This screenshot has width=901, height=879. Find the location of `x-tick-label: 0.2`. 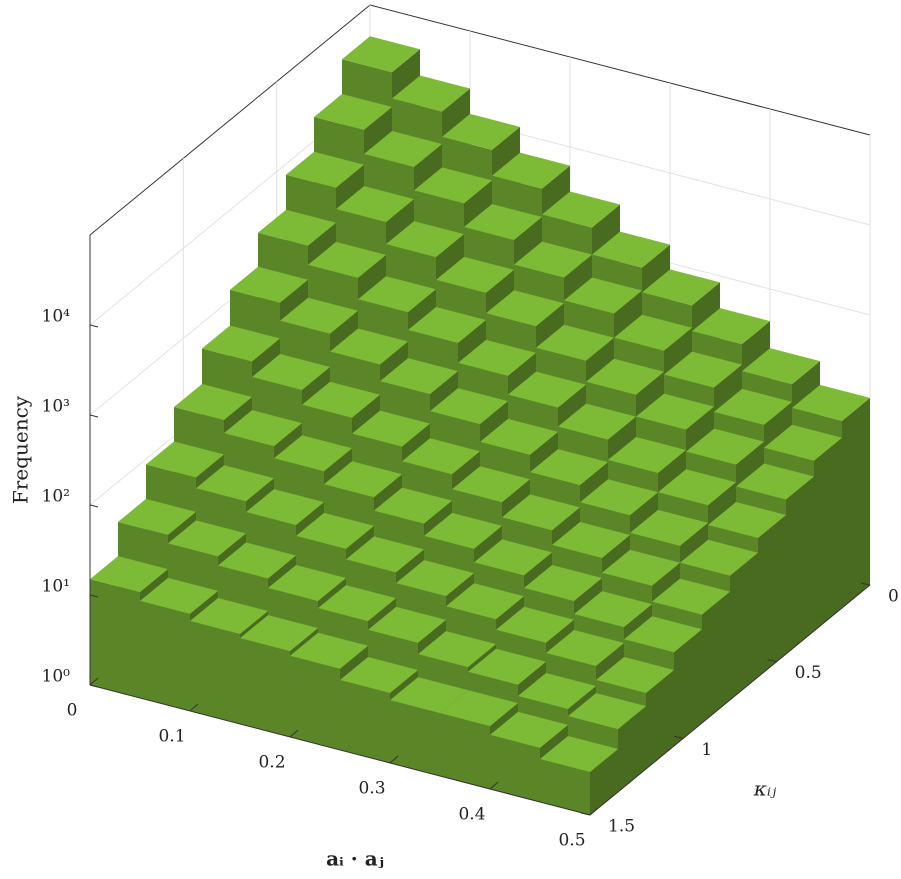

x-tick-label: 0.2 is located at coordinates (271, 763).